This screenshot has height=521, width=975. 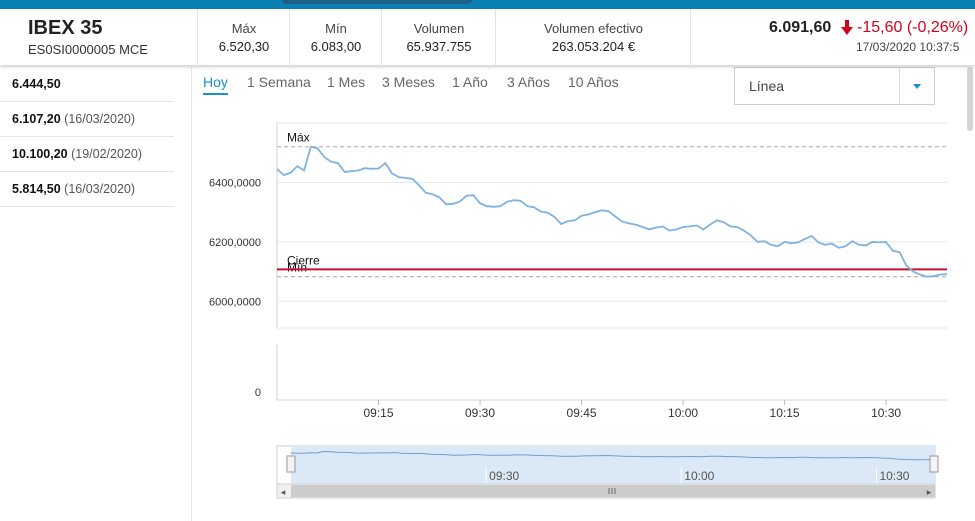 What do you see at coordinates (65, 28) in the screenshot?
I see `instrument-title: IBEX 35` at bounding box center [65, 28].